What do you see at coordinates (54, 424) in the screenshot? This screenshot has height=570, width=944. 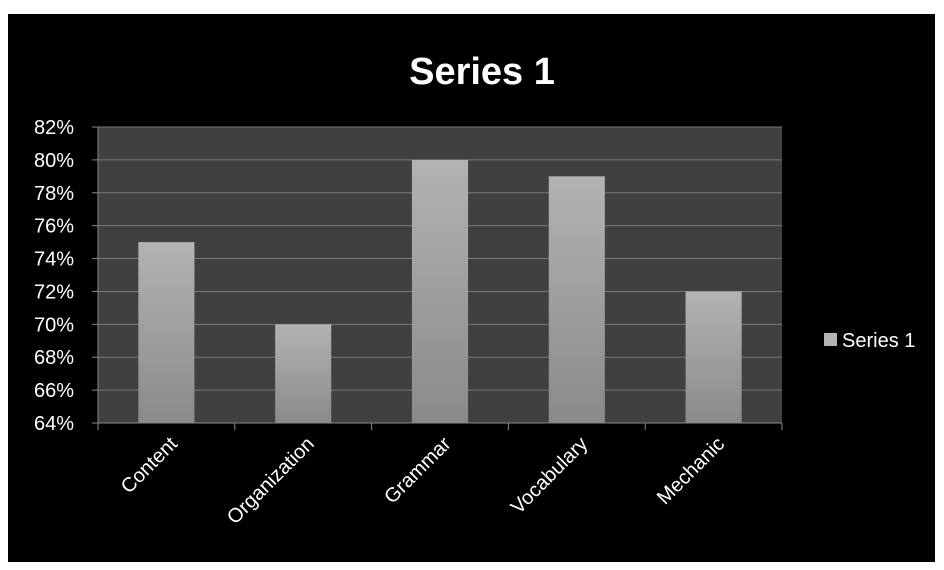 I see `y-tick-label: 64%` at bounding box center [54, 424].